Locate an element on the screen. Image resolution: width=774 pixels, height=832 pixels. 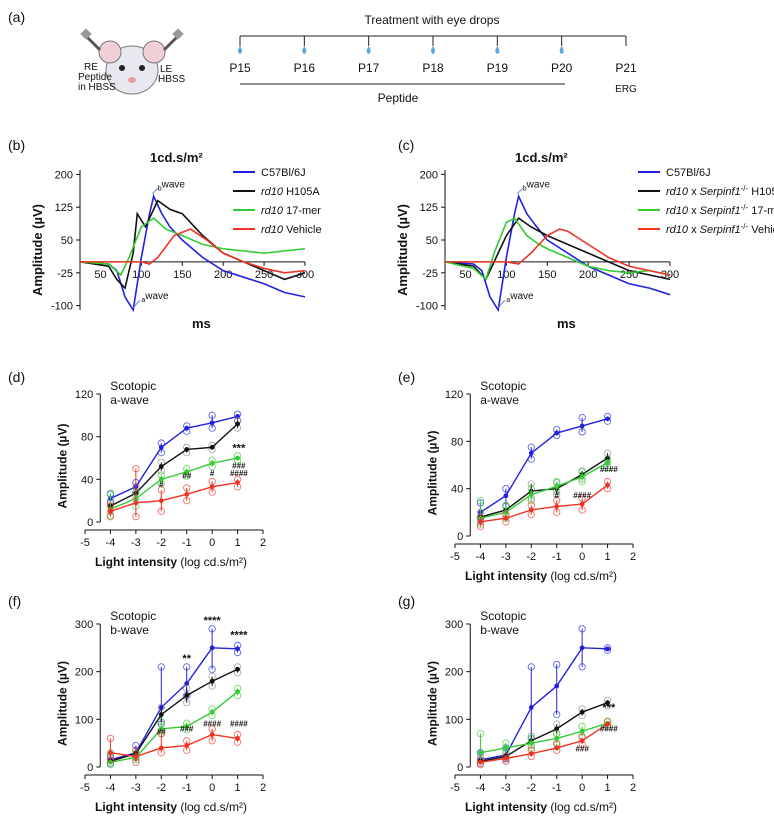
mouse-le-sub: HBSS is located at coordinates (172, 79).